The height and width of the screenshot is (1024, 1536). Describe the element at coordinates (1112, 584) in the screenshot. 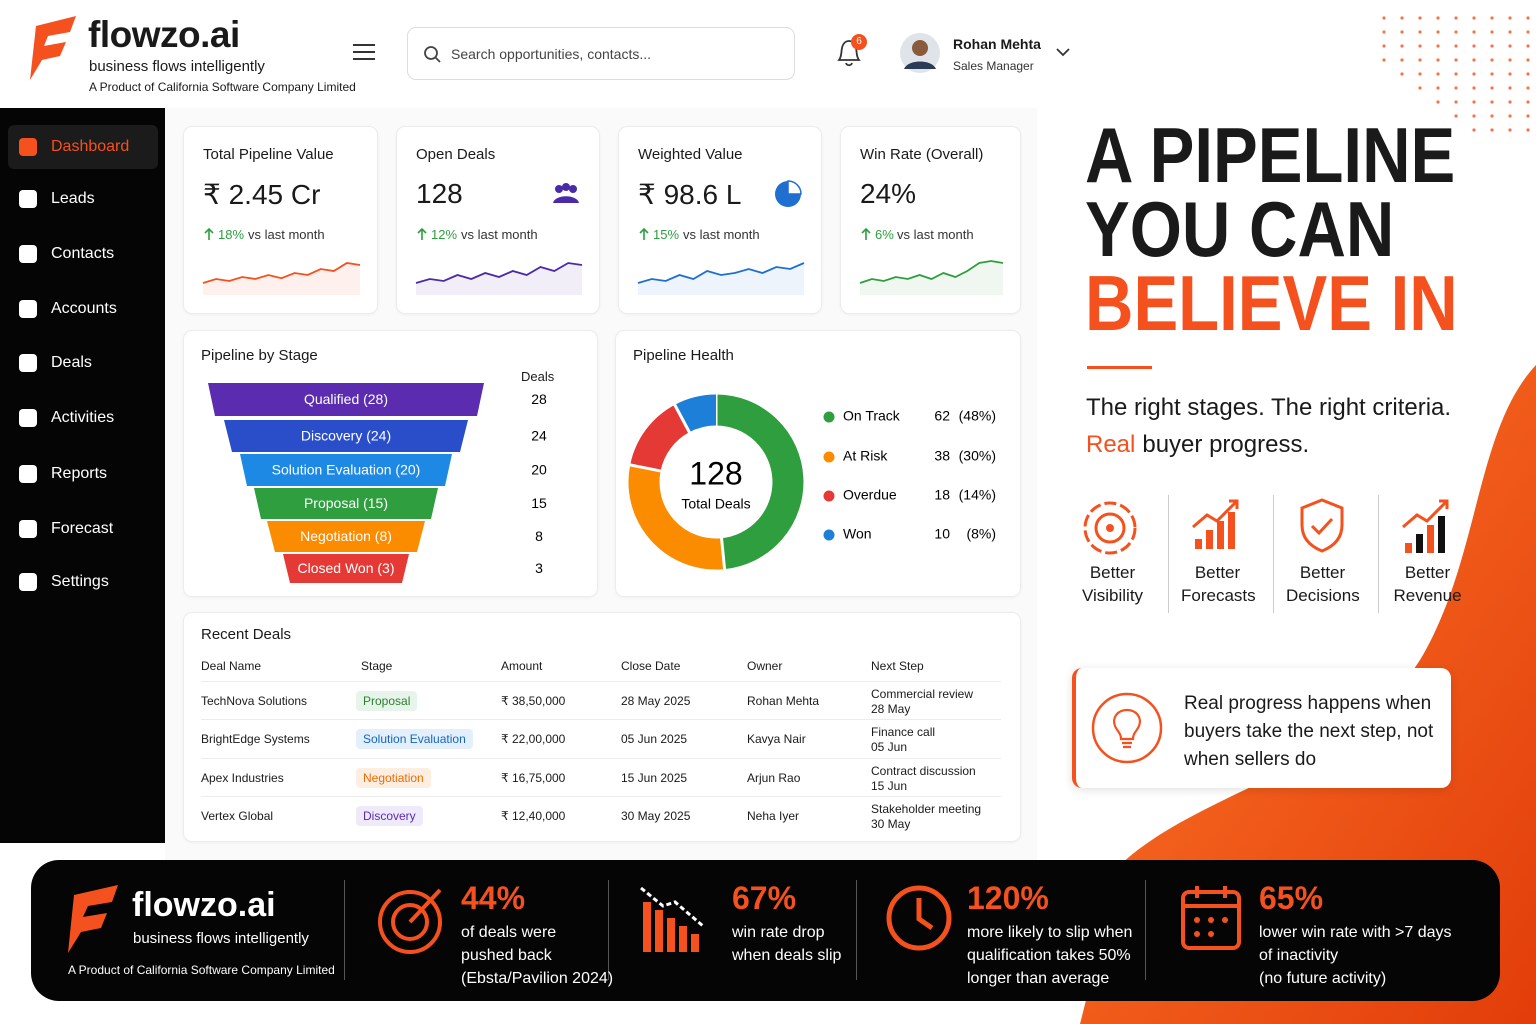

I see `benefit-label: Better Visibility` at that location.